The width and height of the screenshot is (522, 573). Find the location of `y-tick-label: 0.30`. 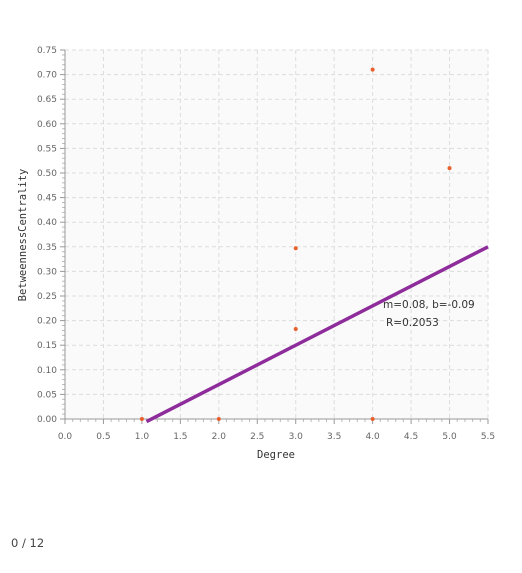

y-tick-label: 0.30 is located at coordinates (47, 272).